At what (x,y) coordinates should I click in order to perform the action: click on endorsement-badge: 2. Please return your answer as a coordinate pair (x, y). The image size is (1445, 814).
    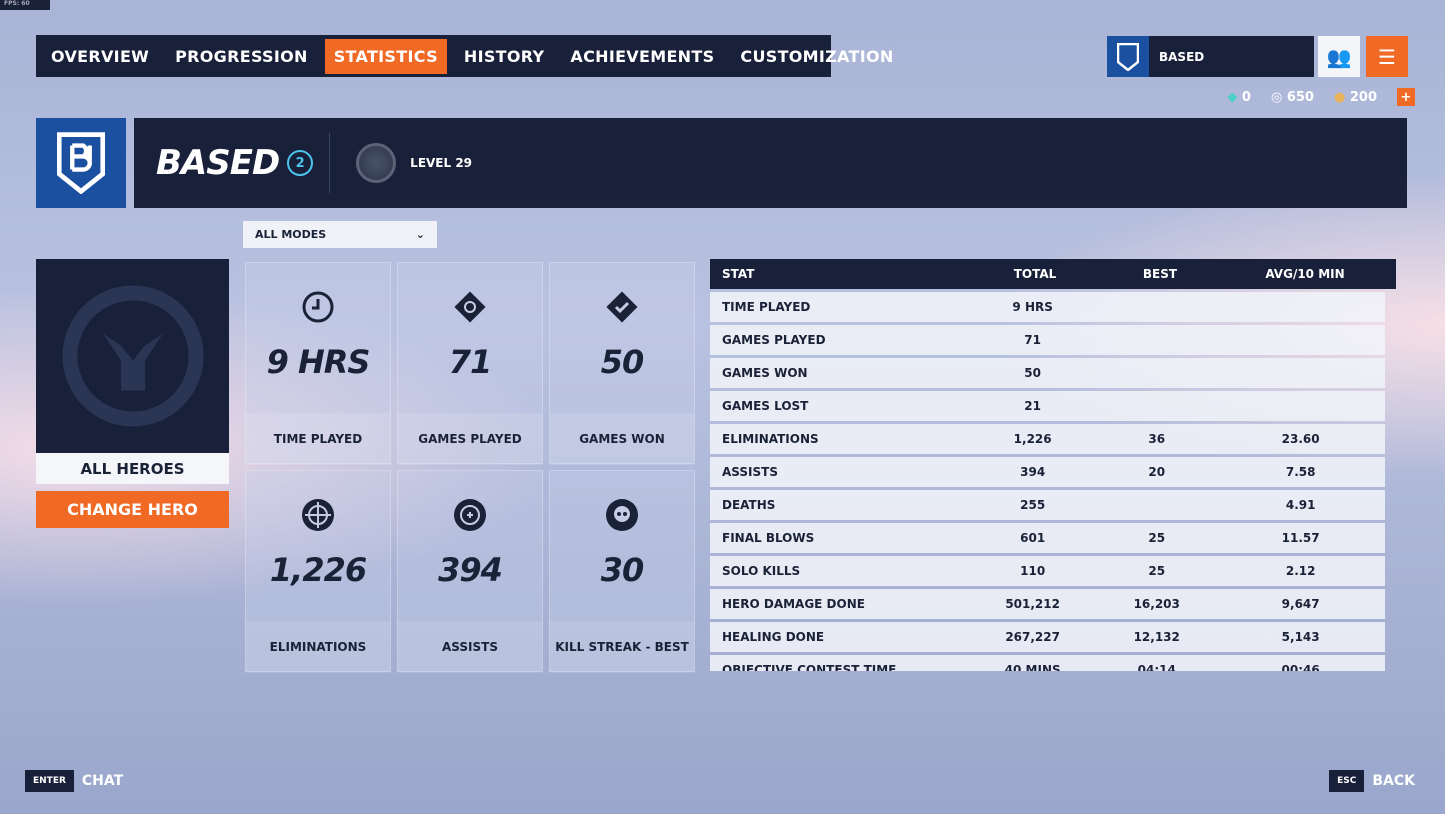
    Looking at the image, I should click on (300, 163).